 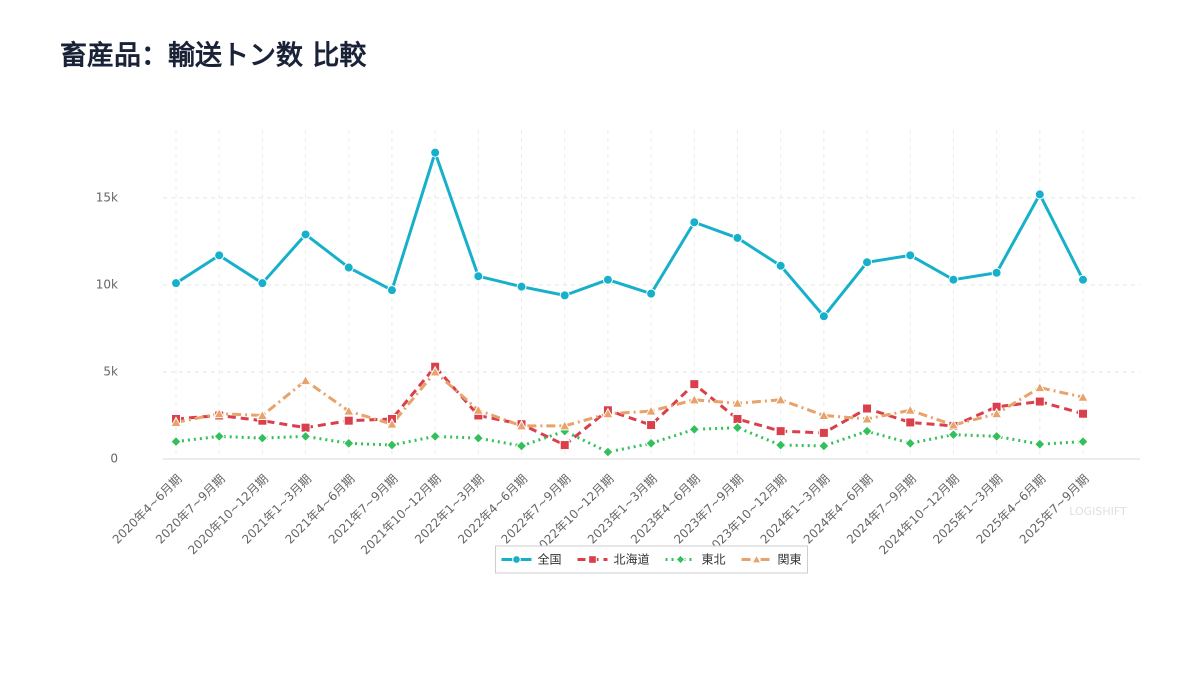 I want to click on y-tick-label: 10k, so click(x=107, y=284).